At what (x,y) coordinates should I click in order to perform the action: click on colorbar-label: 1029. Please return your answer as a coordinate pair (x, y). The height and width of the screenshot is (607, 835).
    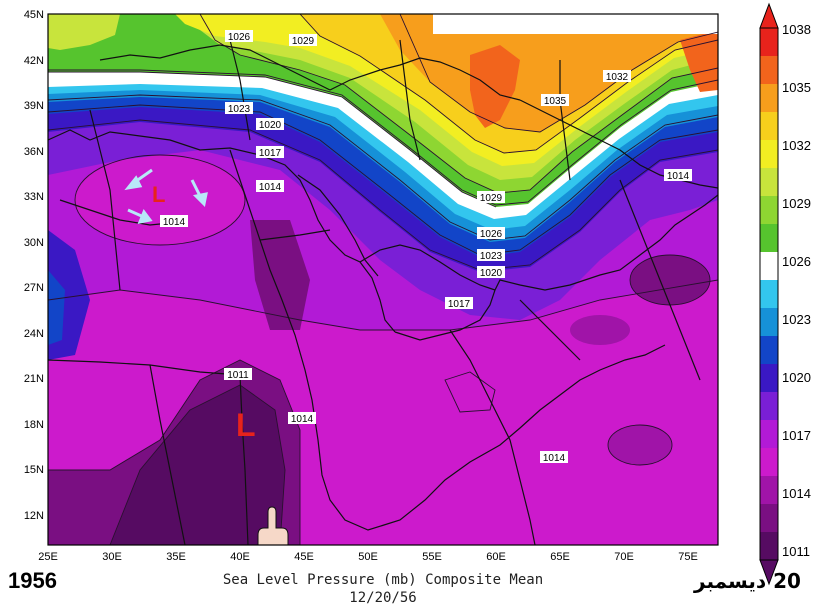
    Looking at the image, I should click on (796, 203).